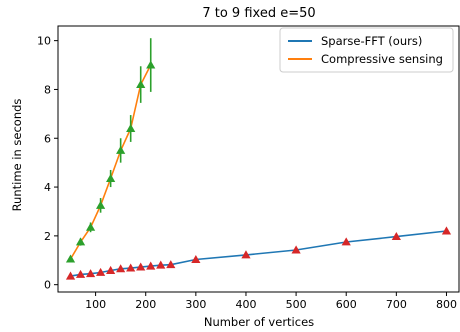 The height and width of the screenshot is (332, 460). I want to click on x-tick-label: 500, so click(296, 304).